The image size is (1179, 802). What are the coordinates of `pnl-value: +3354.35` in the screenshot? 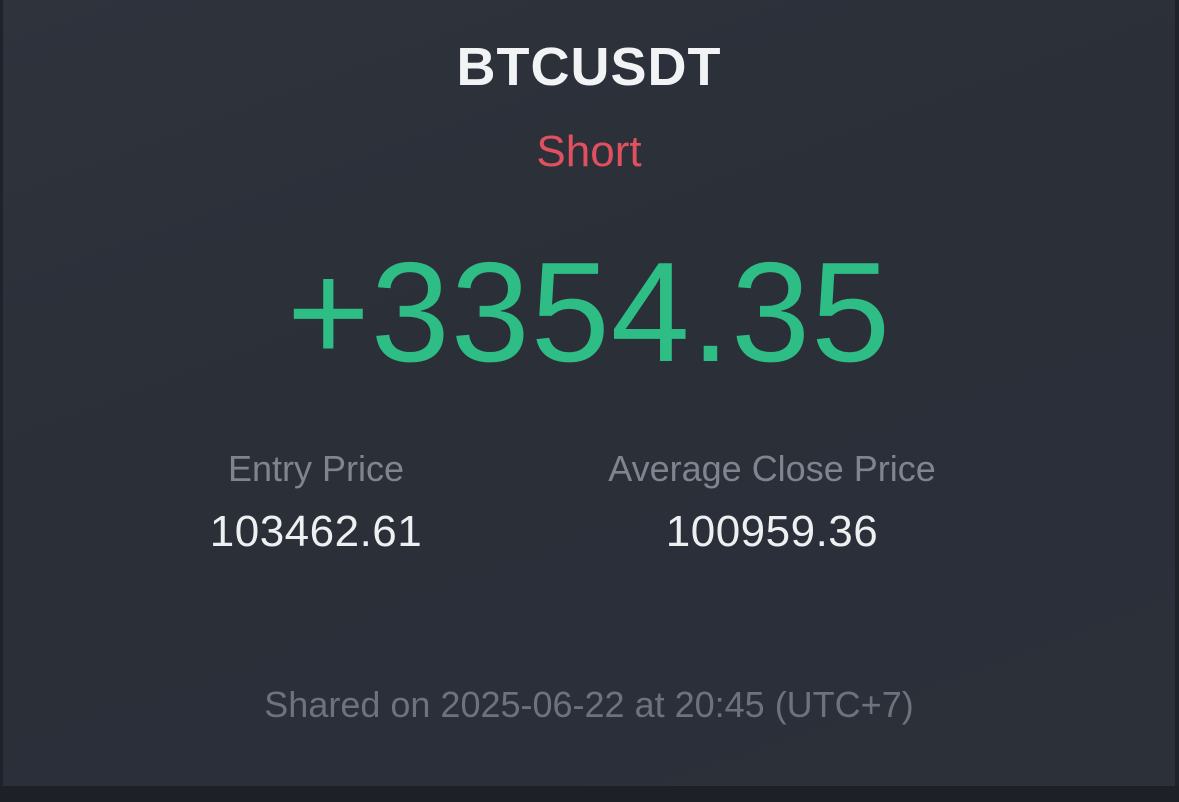 It's located at (589, 312).